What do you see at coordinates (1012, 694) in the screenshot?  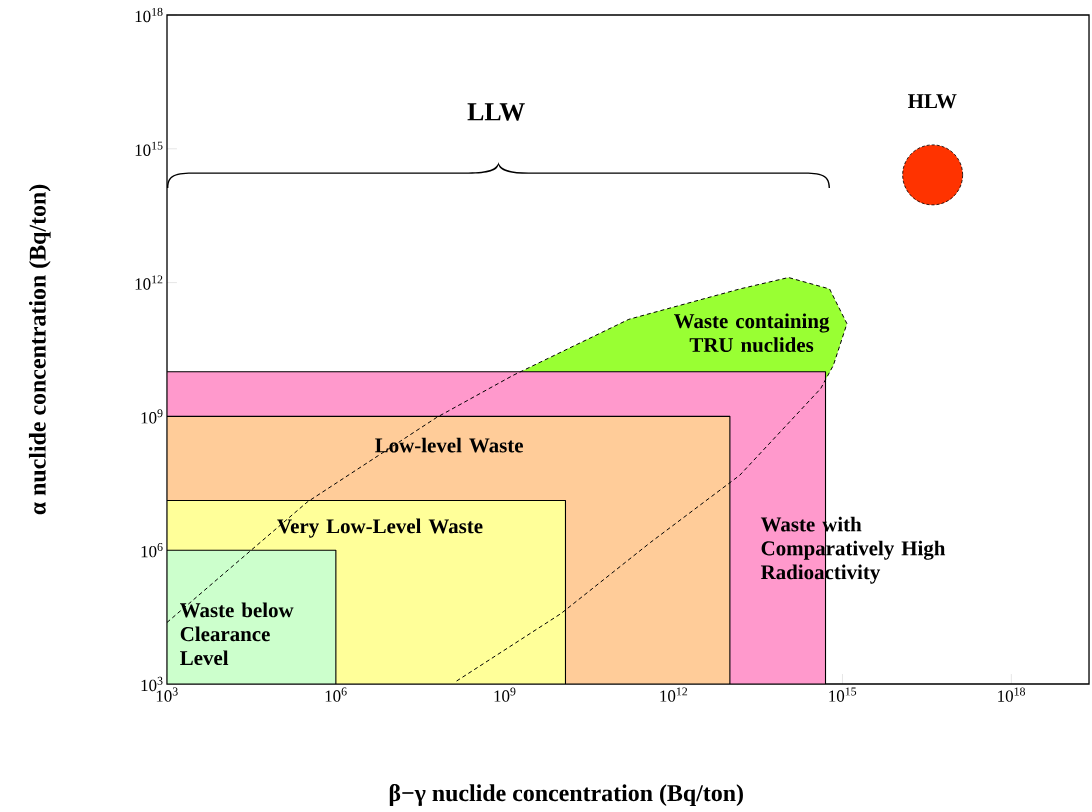 I see `x-tick-label: 10$^{18}$` at bounding box center [1012, 694].